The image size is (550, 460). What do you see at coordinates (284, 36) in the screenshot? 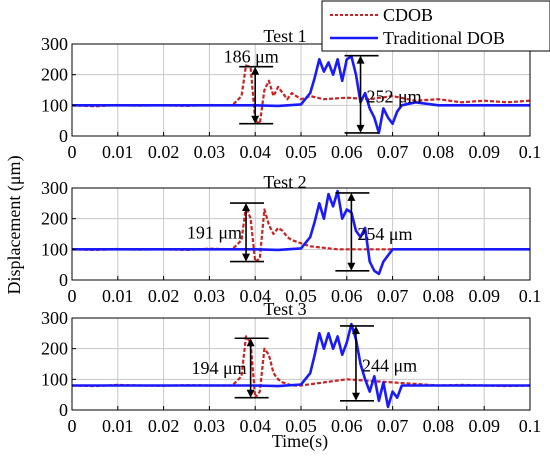
I see `panel-title: Test 1` at bounding box center [284, 36].